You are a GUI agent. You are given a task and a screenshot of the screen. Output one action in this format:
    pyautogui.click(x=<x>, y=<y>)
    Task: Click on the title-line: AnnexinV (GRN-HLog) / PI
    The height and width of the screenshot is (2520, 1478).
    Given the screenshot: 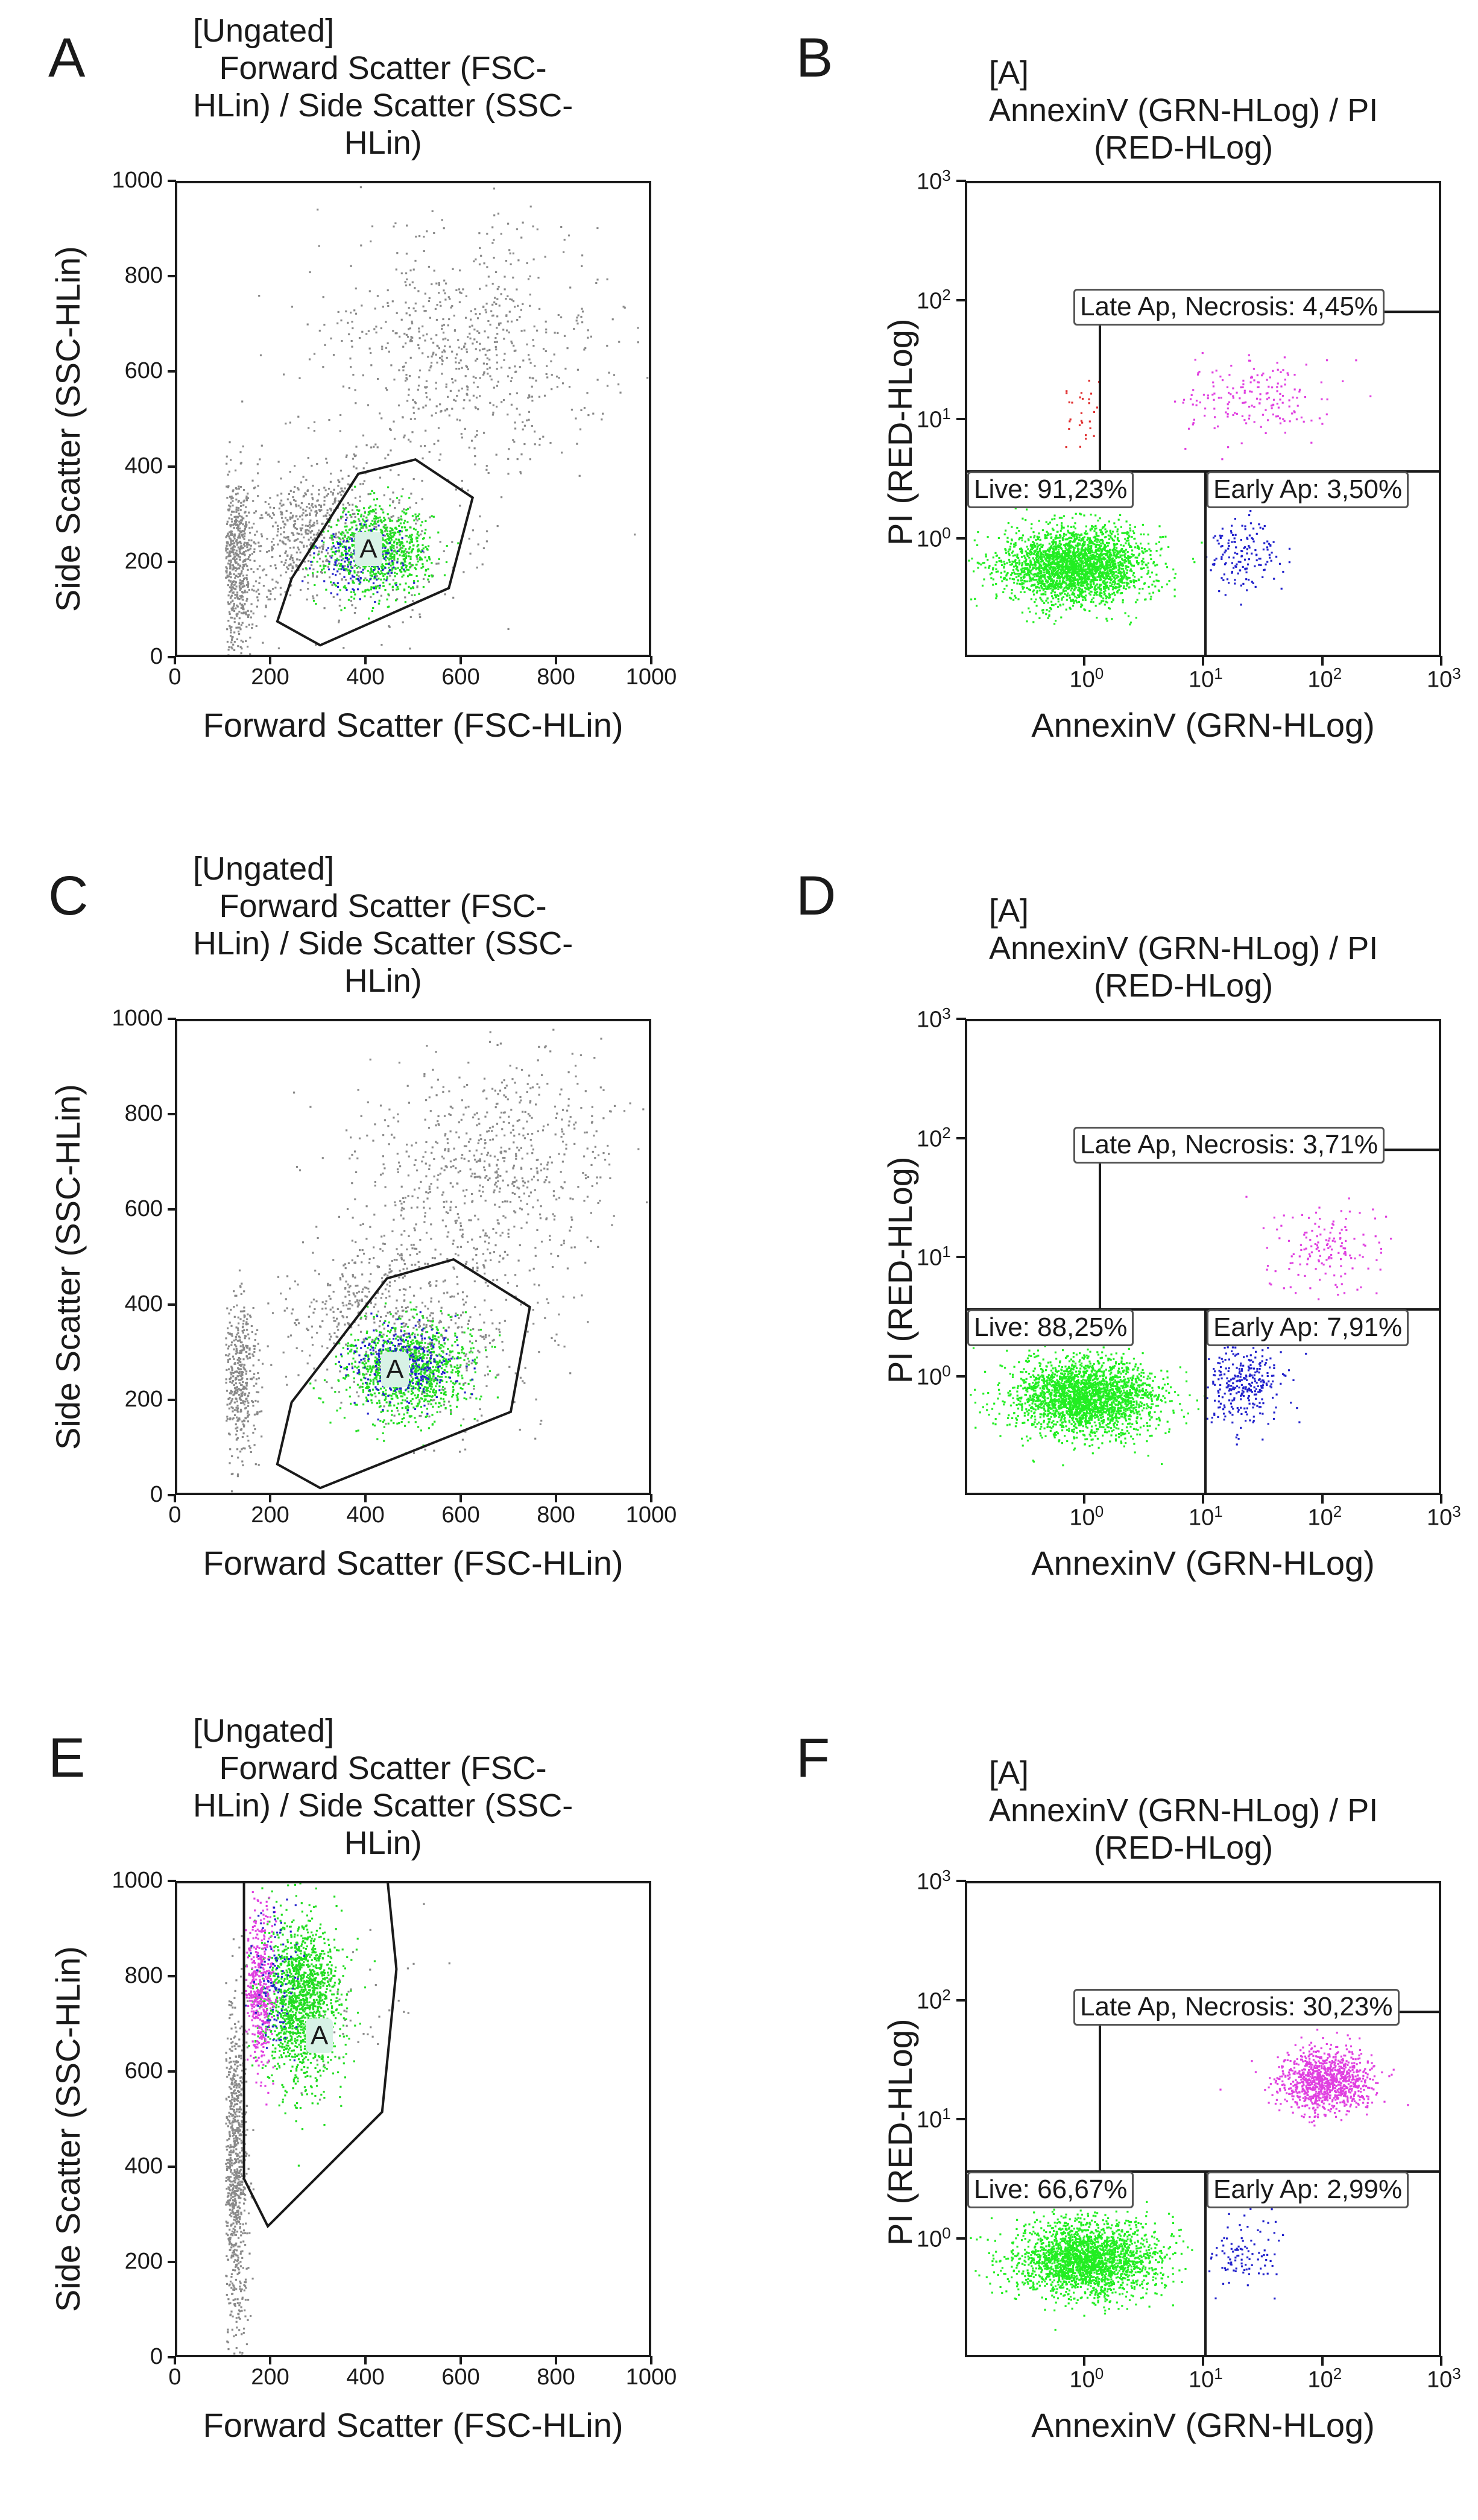 What is the action you would take?
    pyautogui.click(x=1183, y=111)
    